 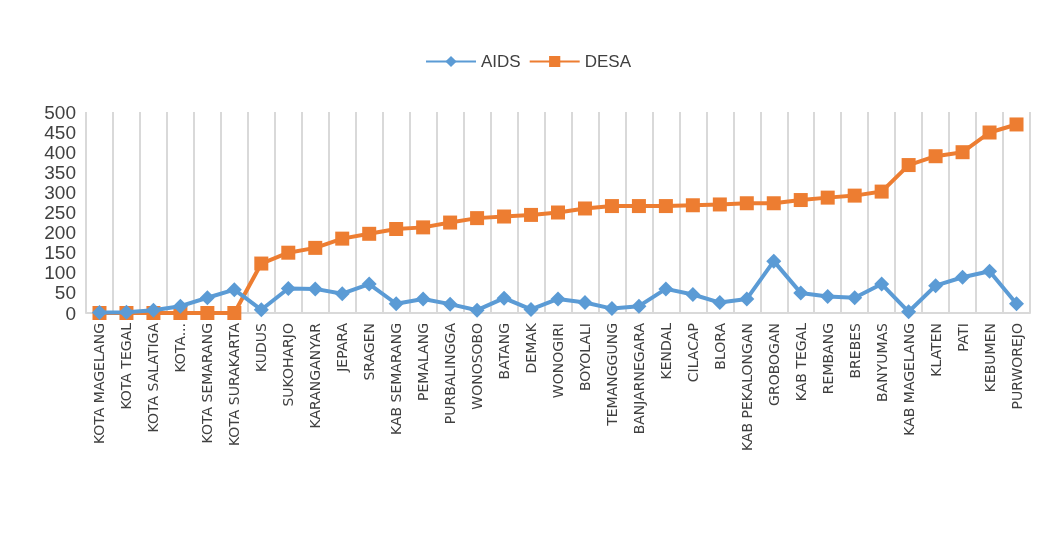 I want to click on x-tick-label: KENDAL, so click(x=665, y=351).